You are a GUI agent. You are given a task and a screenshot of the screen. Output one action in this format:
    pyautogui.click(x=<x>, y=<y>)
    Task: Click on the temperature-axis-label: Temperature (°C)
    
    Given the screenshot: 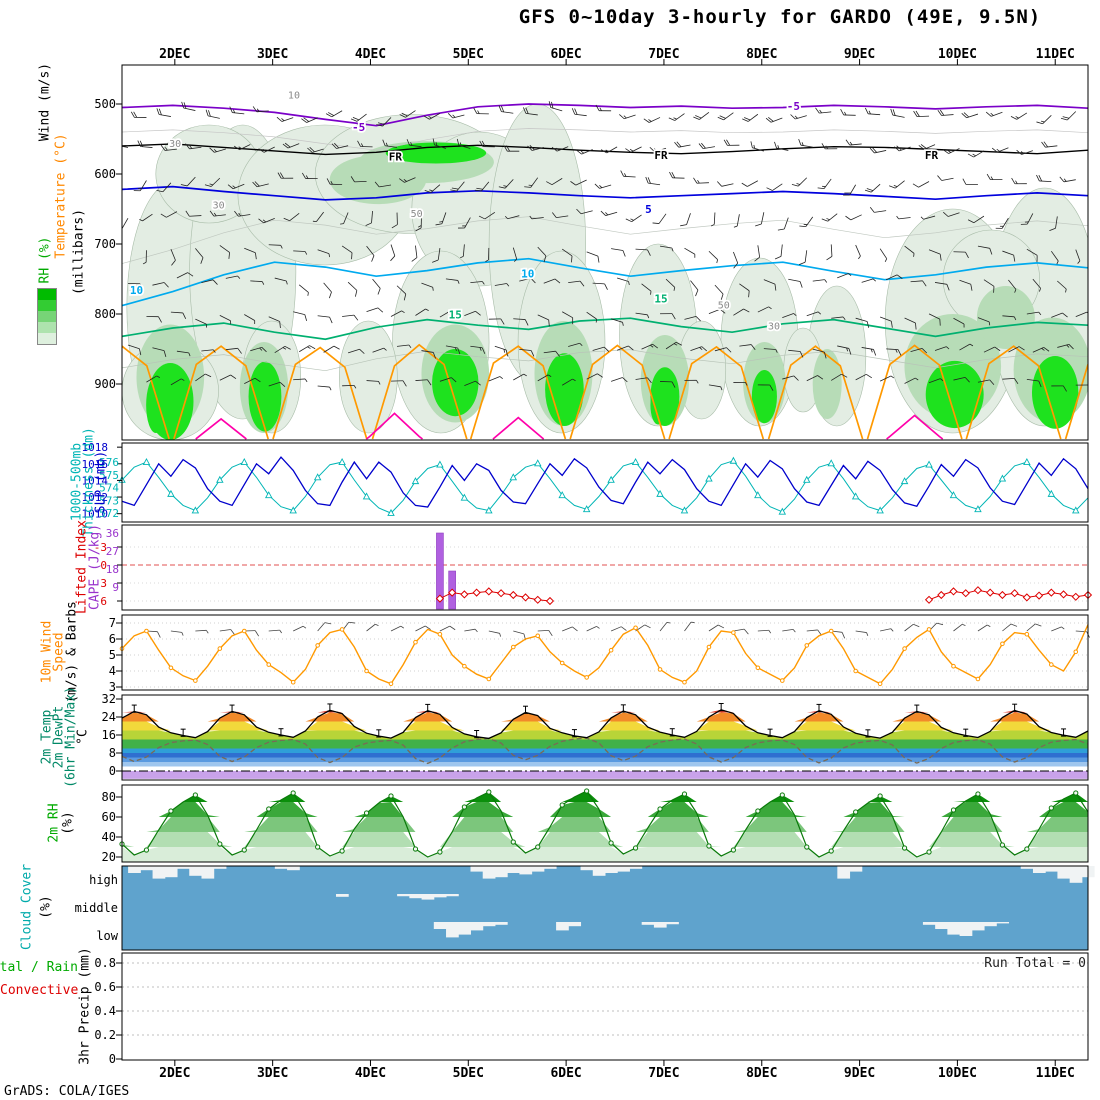 What is the action you would take?
    pyautogui.click(x=61, y=196)
    